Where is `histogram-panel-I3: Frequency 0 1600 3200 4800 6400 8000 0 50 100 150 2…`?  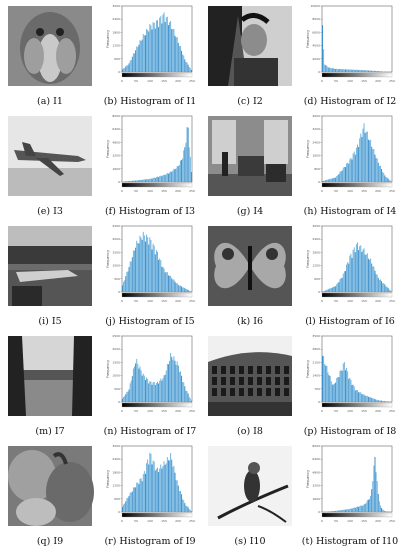 histogram-panel-I3: Frequency 0 1600 3200 4800 6400 8000 0 50 100 150 2… is located at coordinates (150, 165).